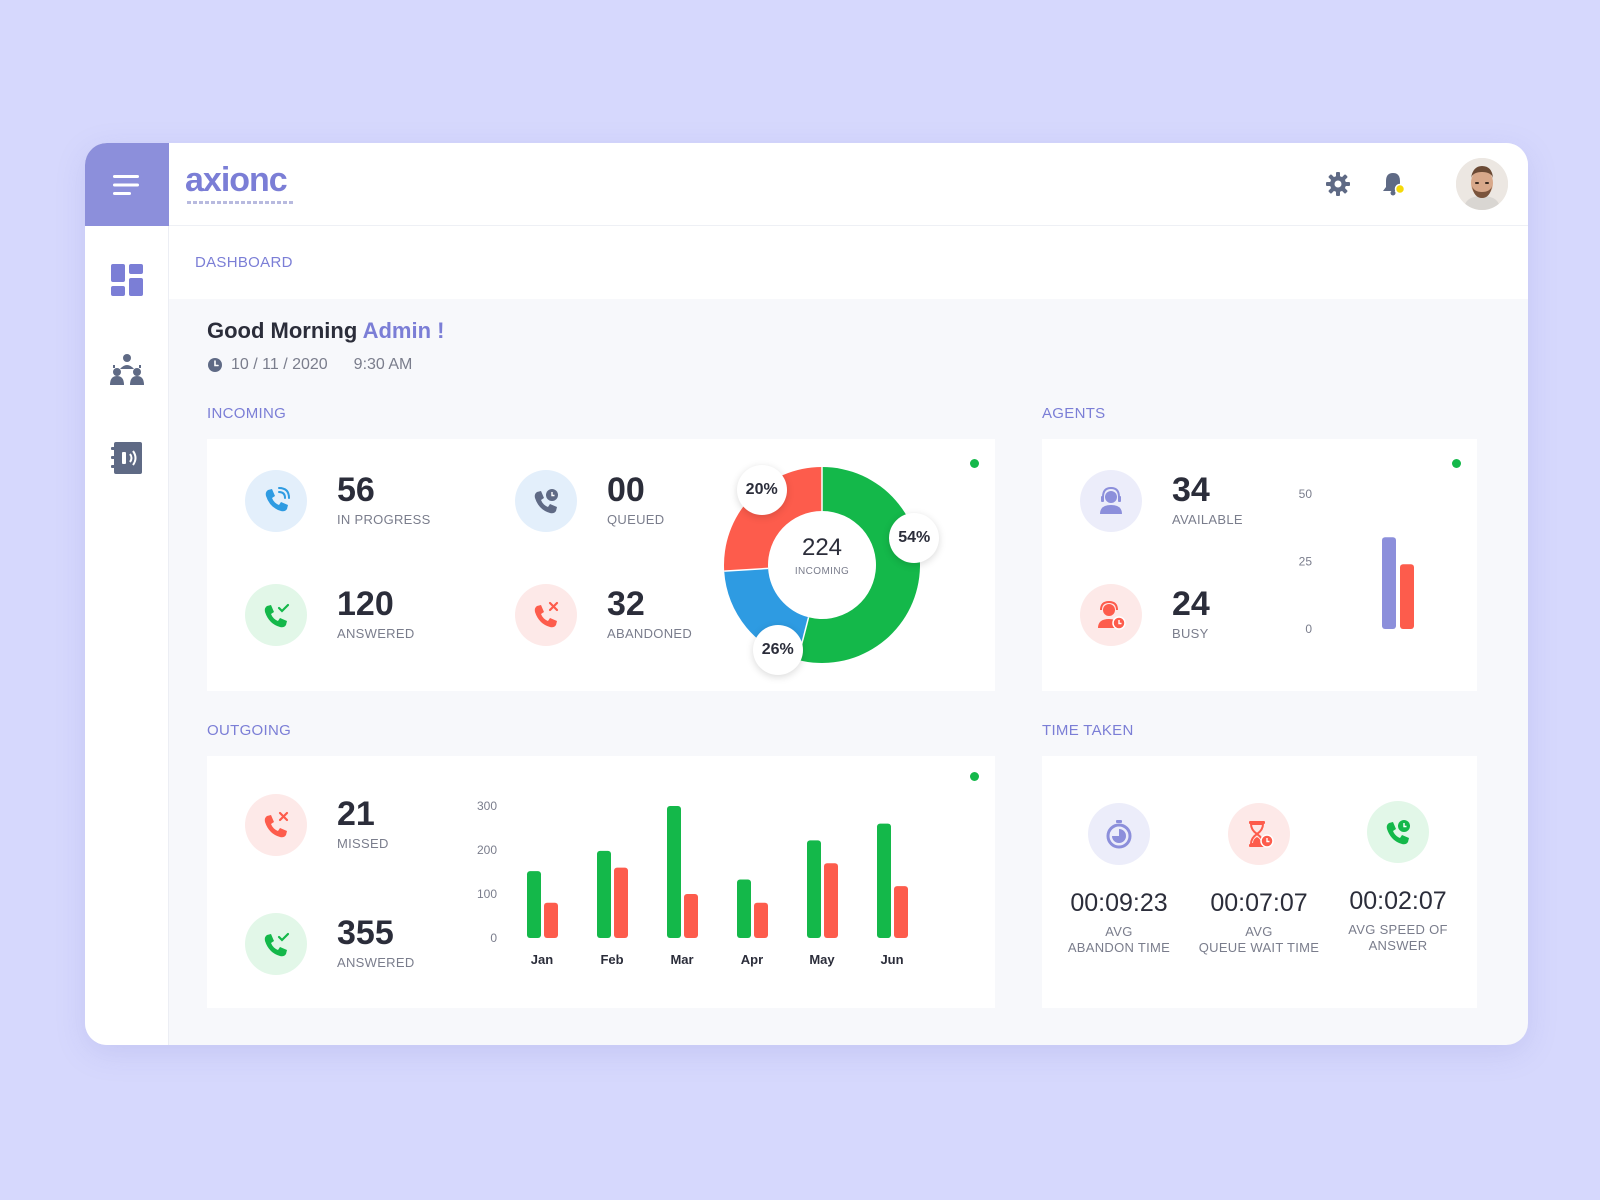 Image resolution: width=1600 pixels, height=1200 pixels. Describe the element at coordinates (1207, 519) in the screenshot. I see `available-label: AVAILABLE` at that location.